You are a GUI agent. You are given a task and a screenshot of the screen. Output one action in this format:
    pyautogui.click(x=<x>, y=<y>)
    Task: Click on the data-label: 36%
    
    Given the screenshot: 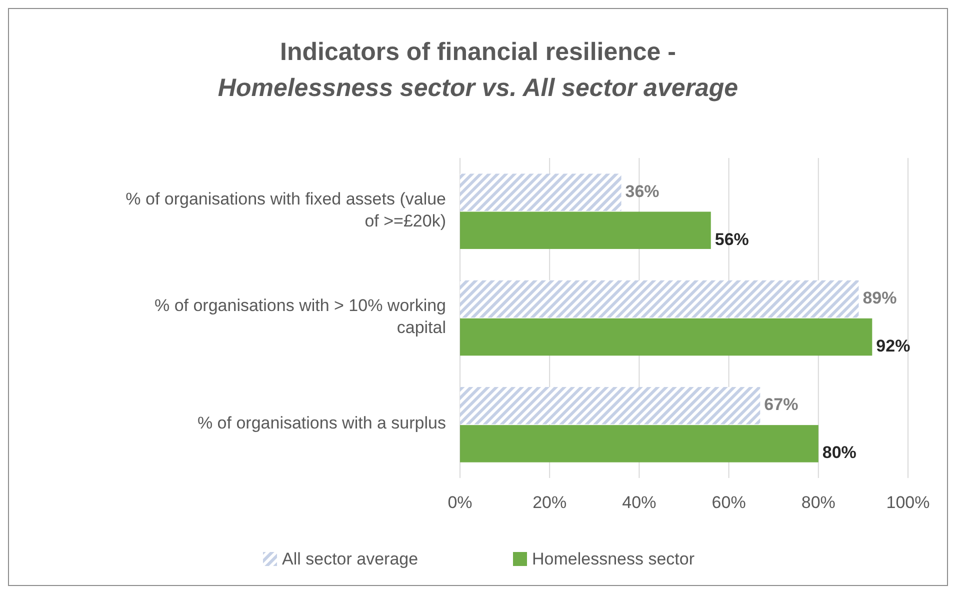 What is the action you would take?
    pyautogui.click(x=642, y=191)
    